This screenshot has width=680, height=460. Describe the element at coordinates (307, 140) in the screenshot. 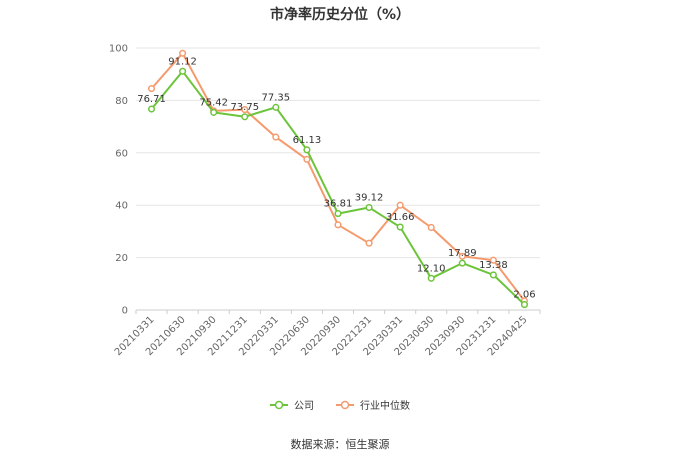

I see `data-label: 61.13` at that location.